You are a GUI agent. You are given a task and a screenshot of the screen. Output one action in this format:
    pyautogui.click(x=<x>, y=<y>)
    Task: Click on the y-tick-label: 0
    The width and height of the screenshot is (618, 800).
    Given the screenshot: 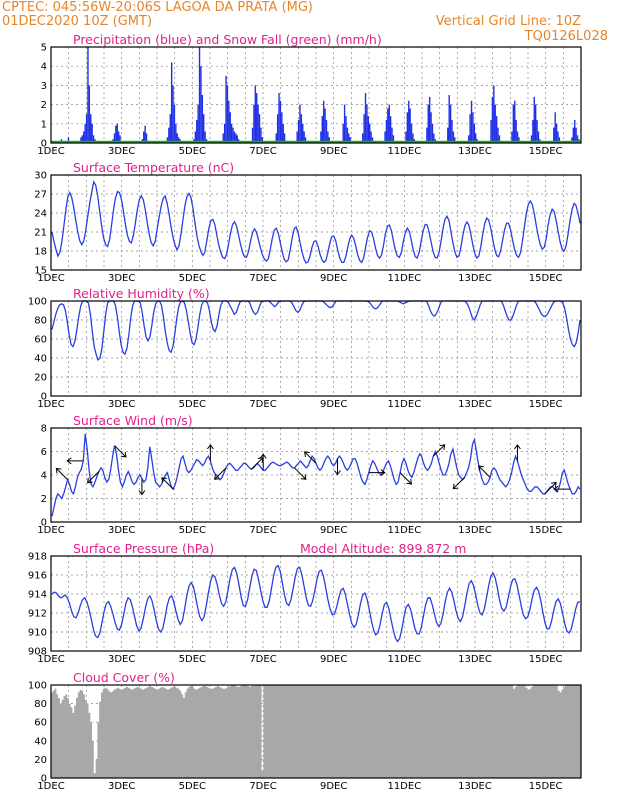 What is the action you would take?
    pyautogui.click(x=44, y=144)
    